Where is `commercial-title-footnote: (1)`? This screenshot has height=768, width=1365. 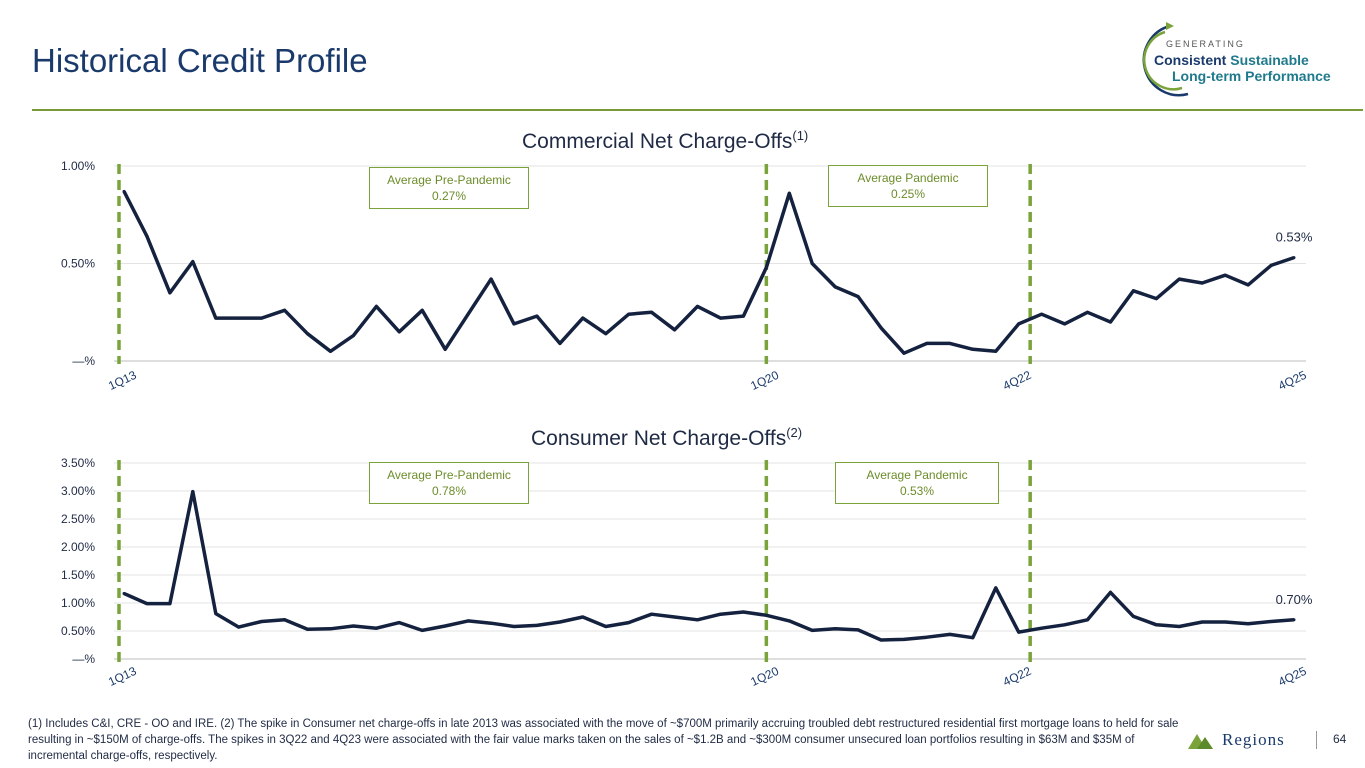 commercial-title-footnote: (1) is located at coordinates (800, 135).